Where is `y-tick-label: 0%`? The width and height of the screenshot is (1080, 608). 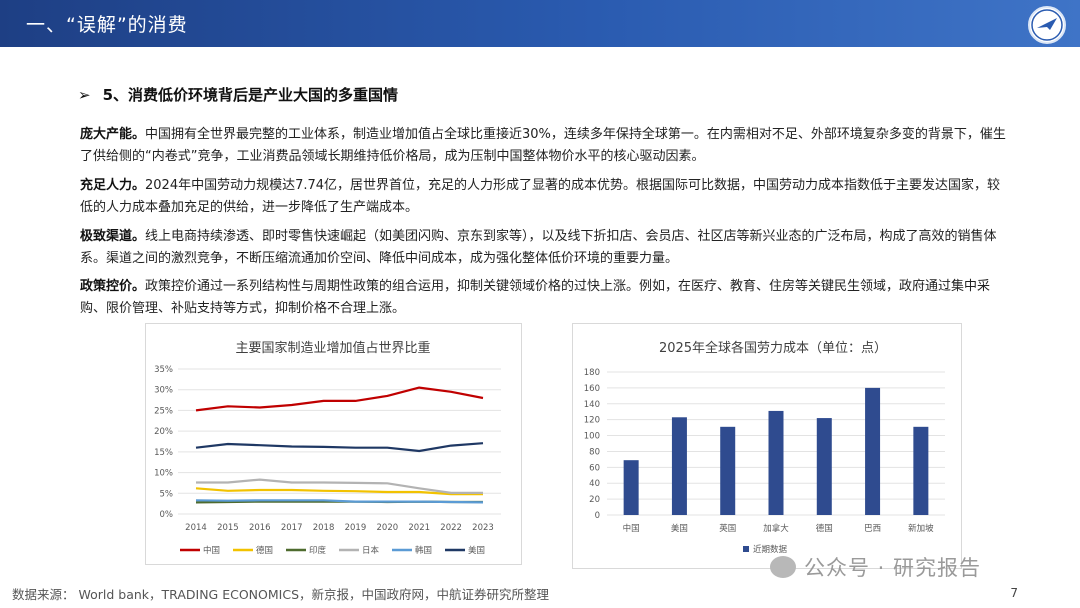 y-tick-label: 0% is located at coordinates (167, 515).